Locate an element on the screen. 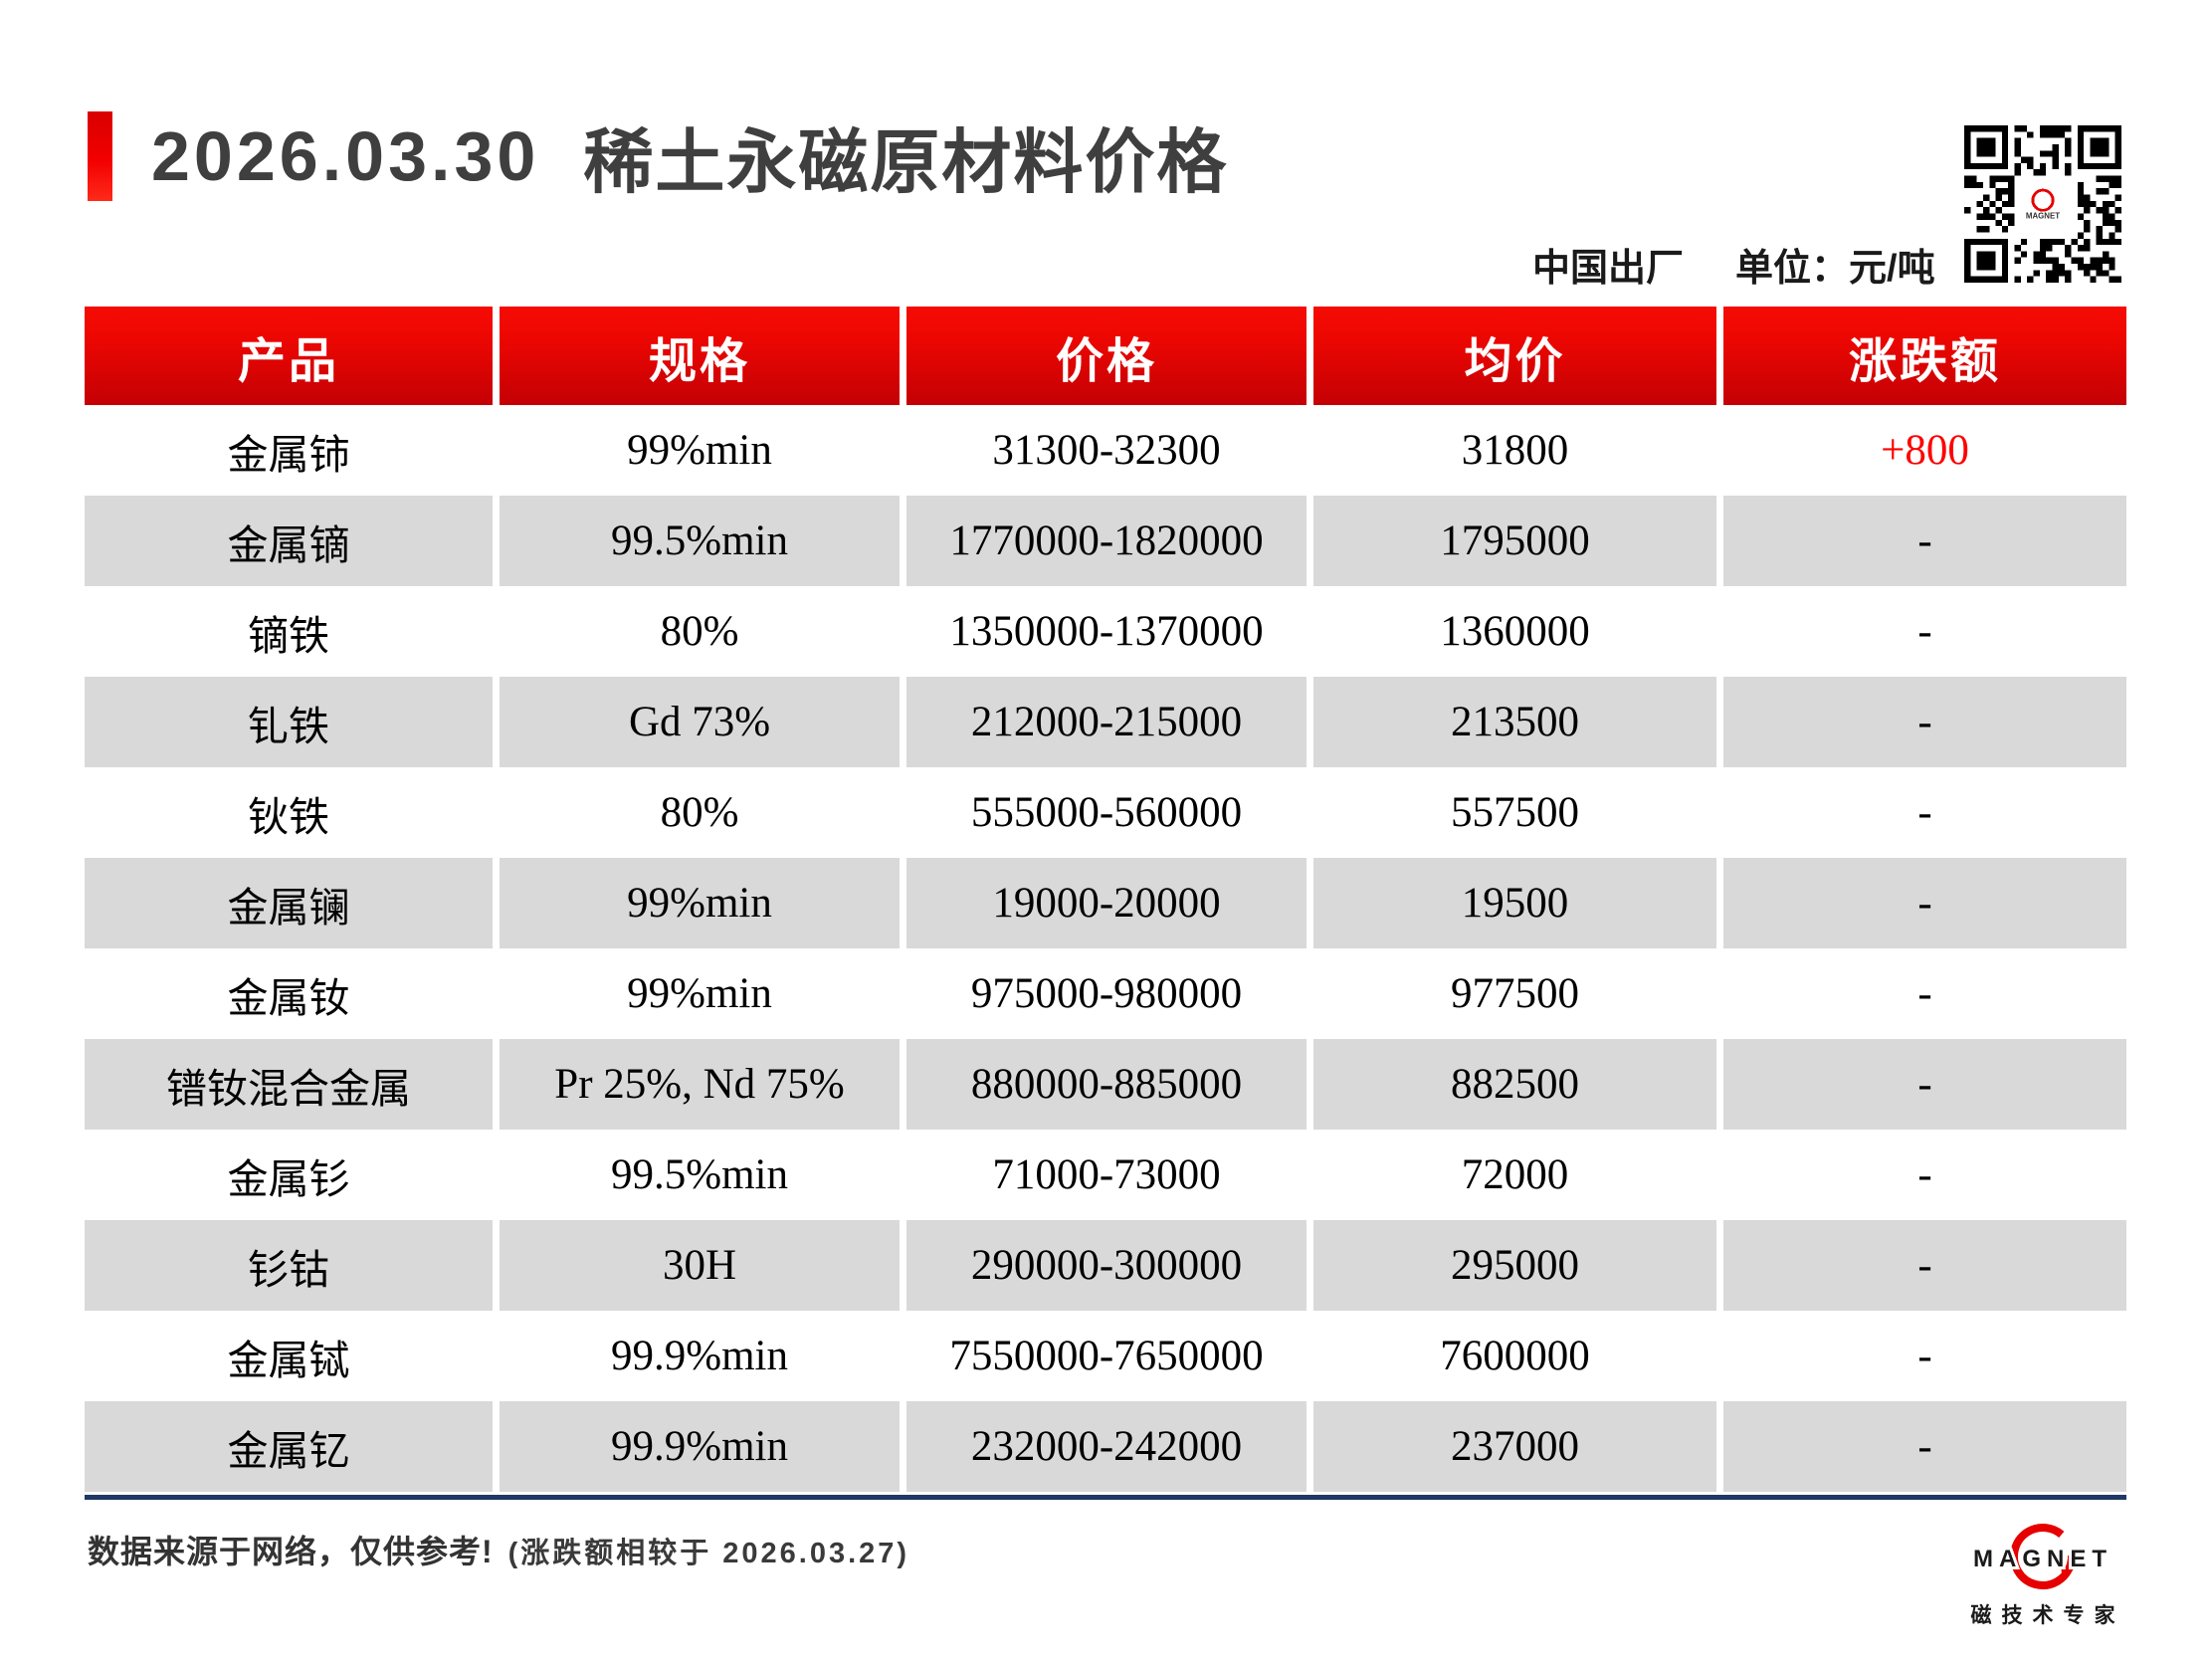  cell-price: 880000-885000 is located at coordinates (1106, 1084).